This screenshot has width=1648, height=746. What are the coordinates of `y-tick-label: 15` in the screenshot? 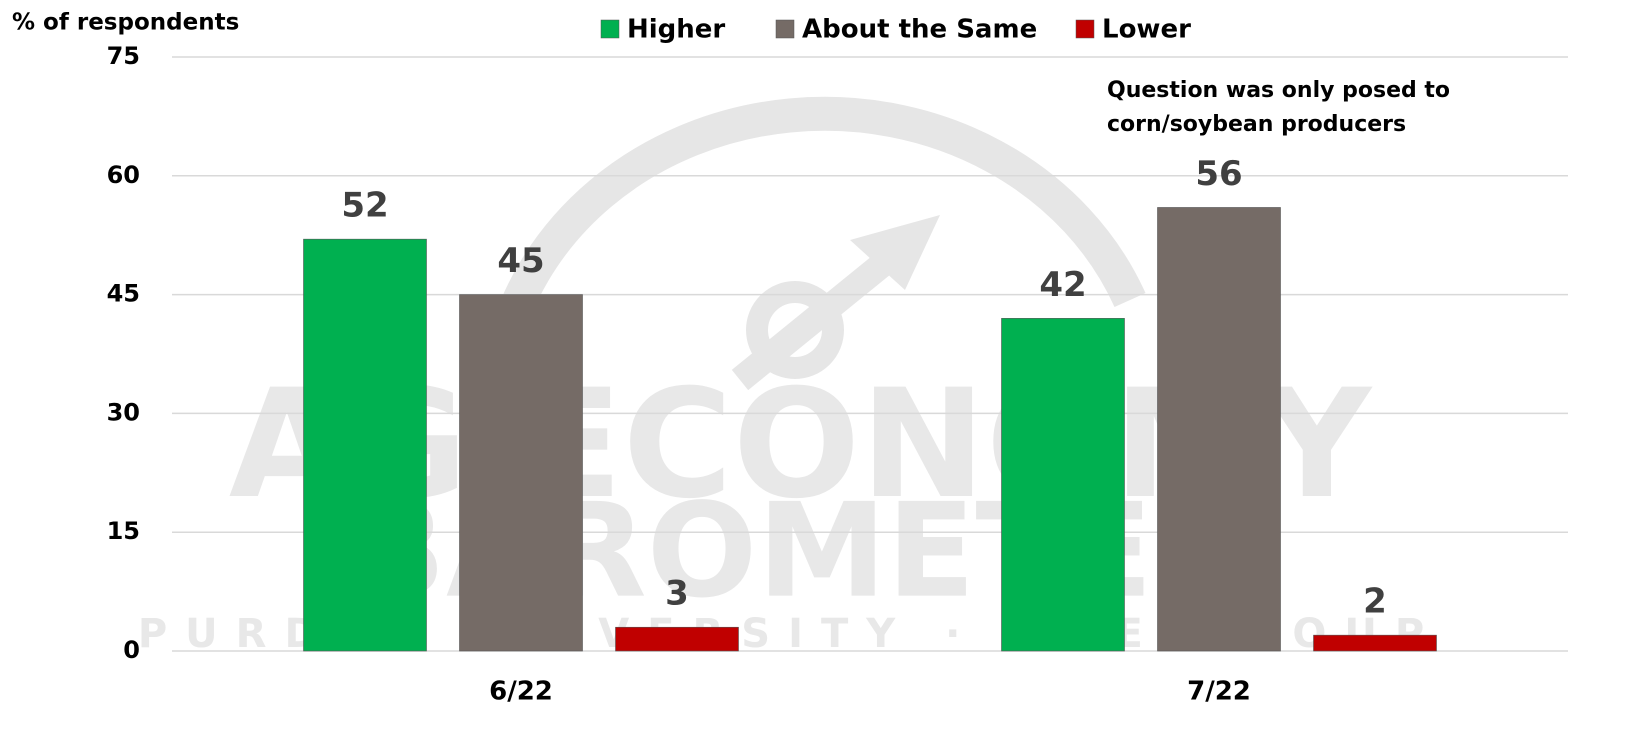 It's located at (123, 531).